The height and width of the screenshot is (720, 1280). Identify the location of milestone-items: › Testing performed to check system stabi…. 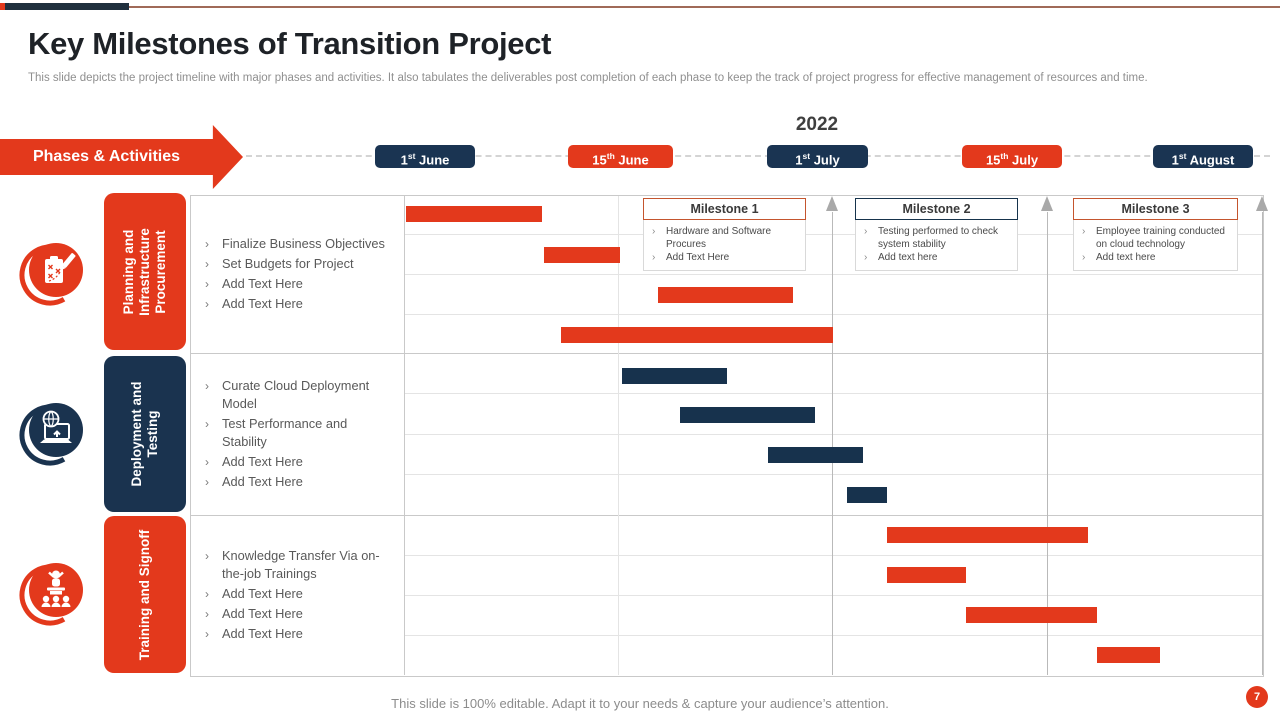
(936, 245).